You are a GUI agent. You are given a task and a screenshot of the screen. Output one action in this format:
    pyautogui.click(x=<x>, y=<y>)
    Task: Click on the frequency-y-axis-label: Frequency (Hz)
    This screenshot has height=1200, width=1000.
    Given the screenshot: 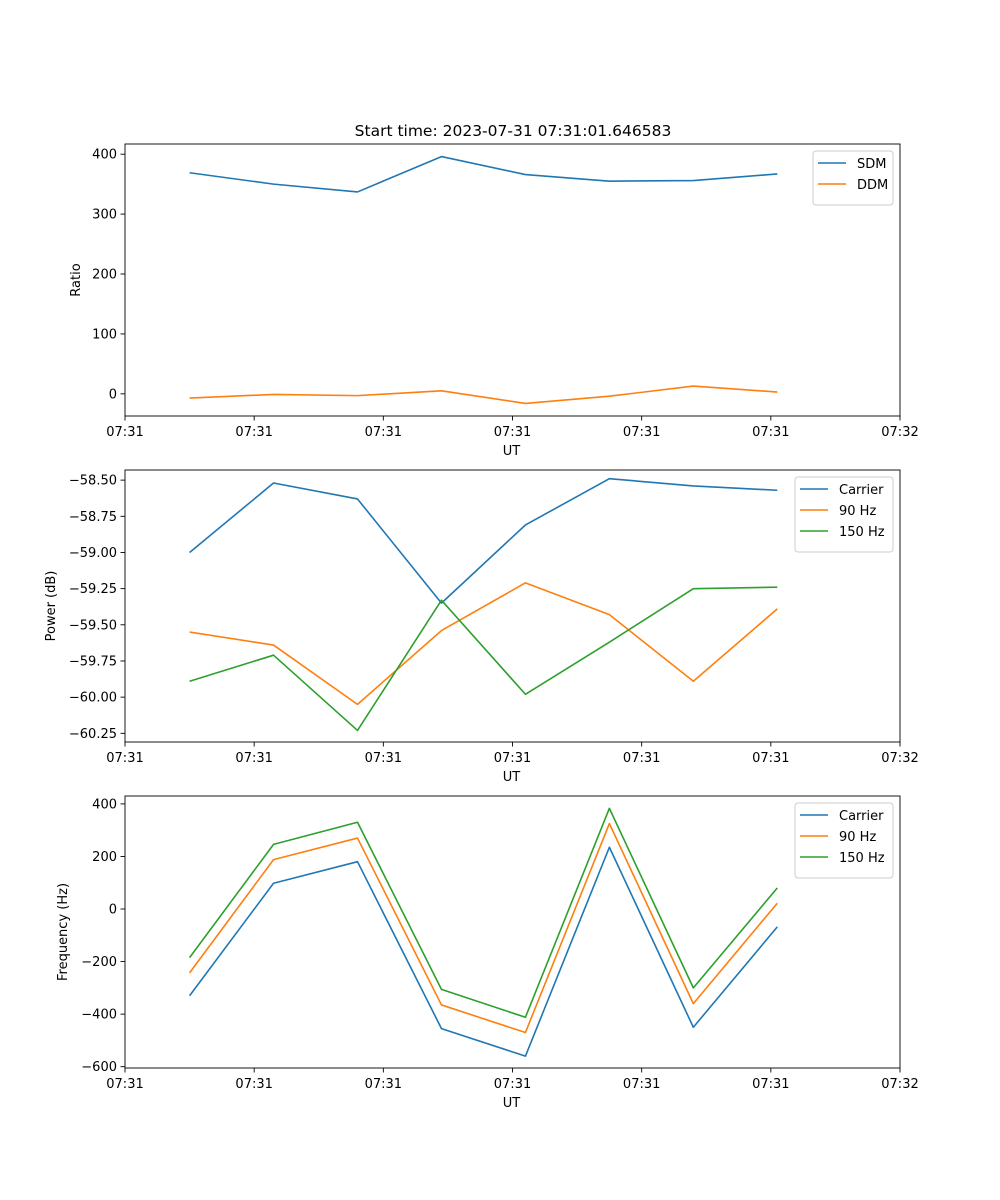 What is the action you would take?
    pyautogui.click(x=63, y=932)
    